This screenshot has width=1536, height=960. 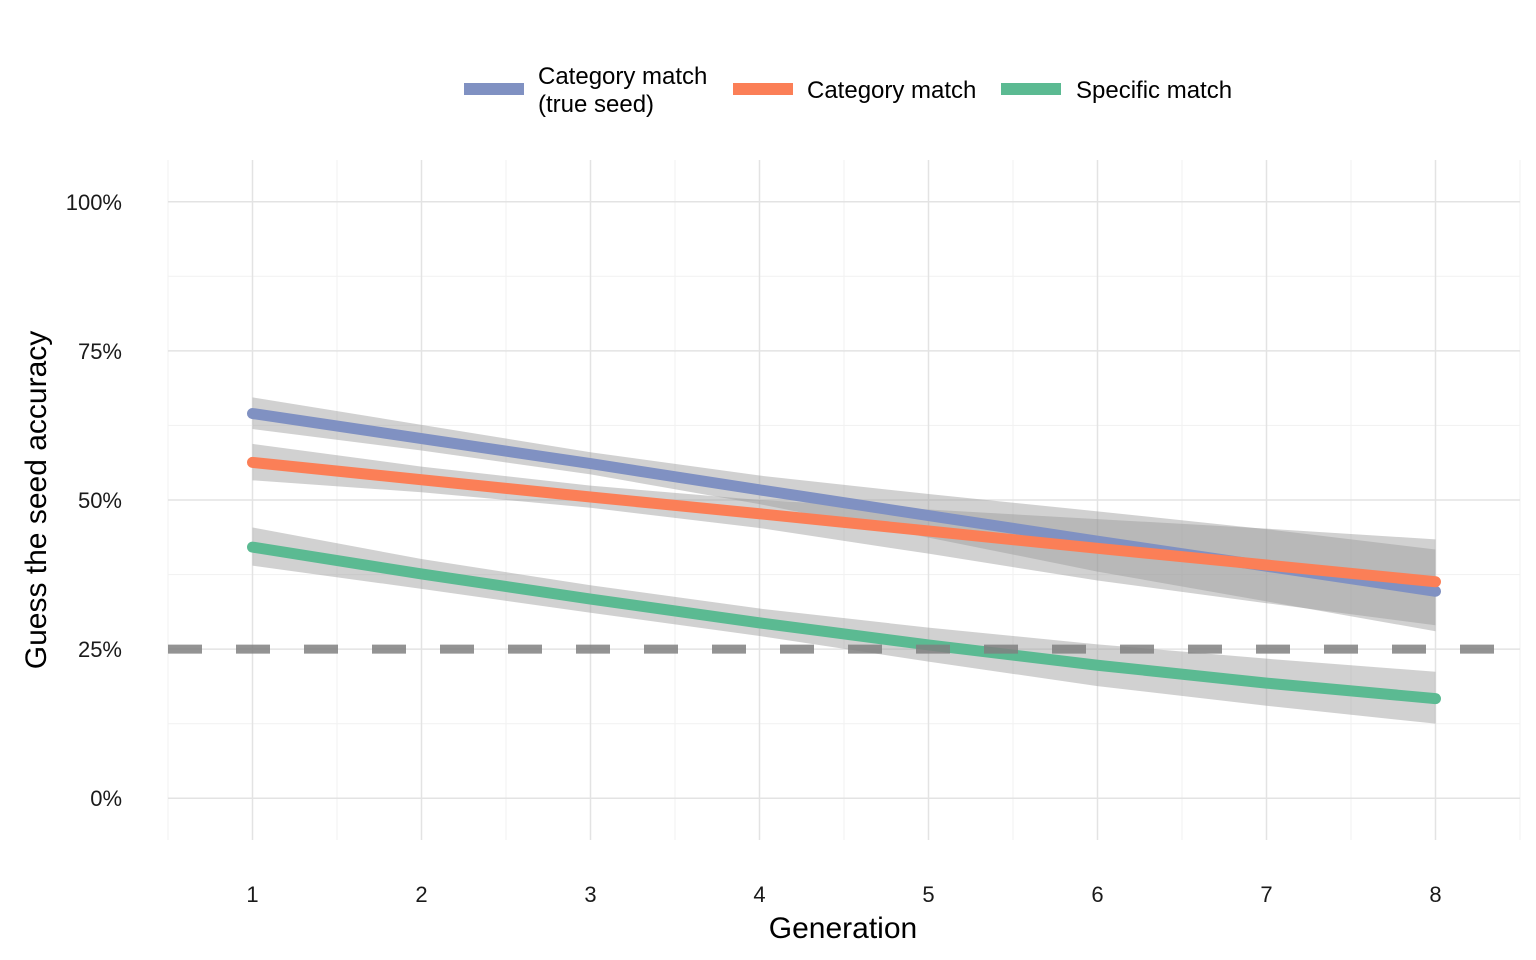 What do you see at coordinates (596, 104) in the screenshot?
I see `legend-label: (true seed)` at bounding box center [596, 104].